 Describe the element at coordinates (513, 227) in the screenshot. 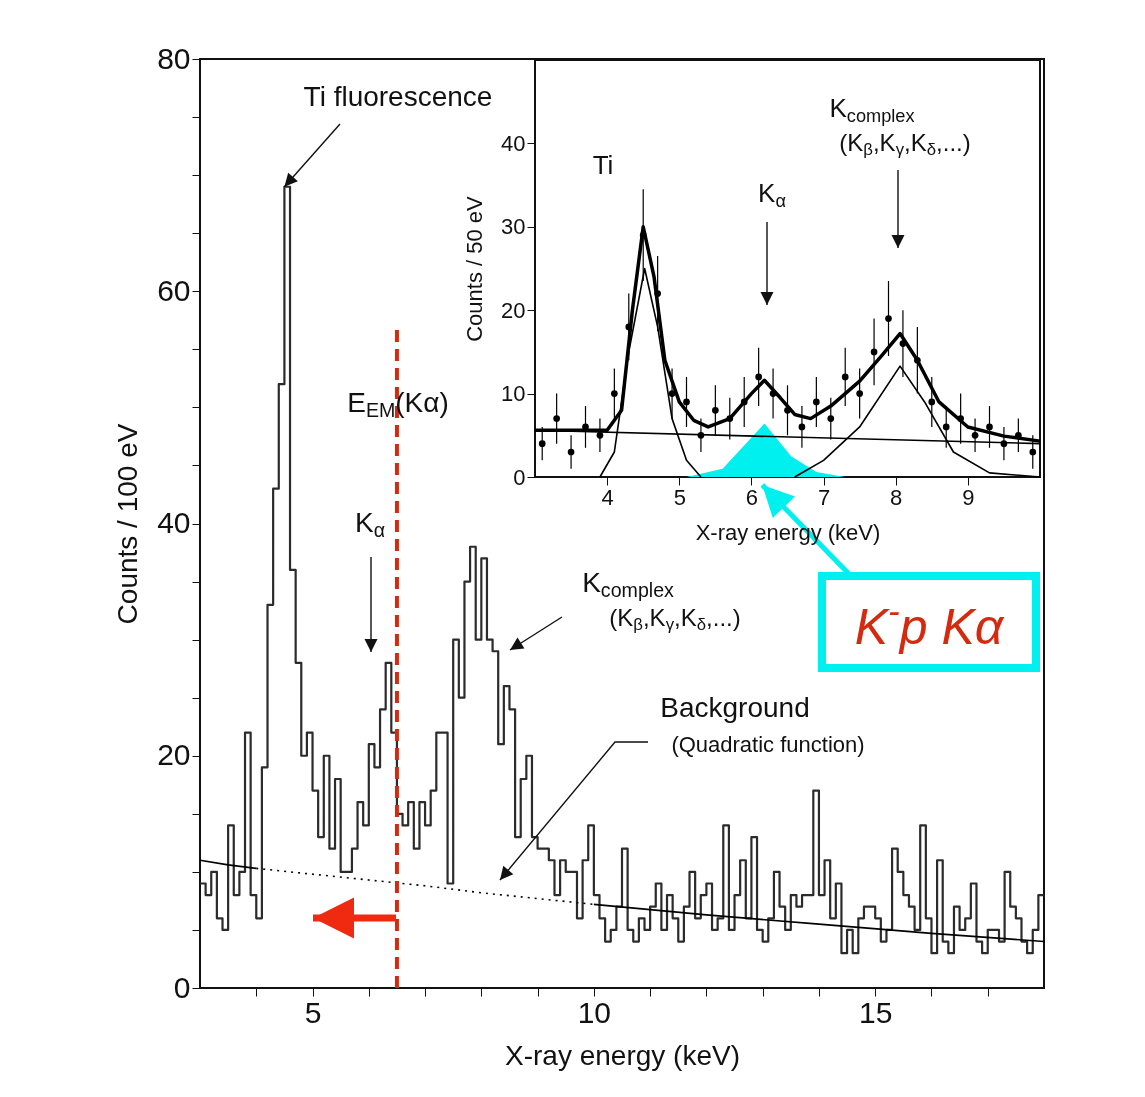

I see `y-tick-label: 30` at that location.